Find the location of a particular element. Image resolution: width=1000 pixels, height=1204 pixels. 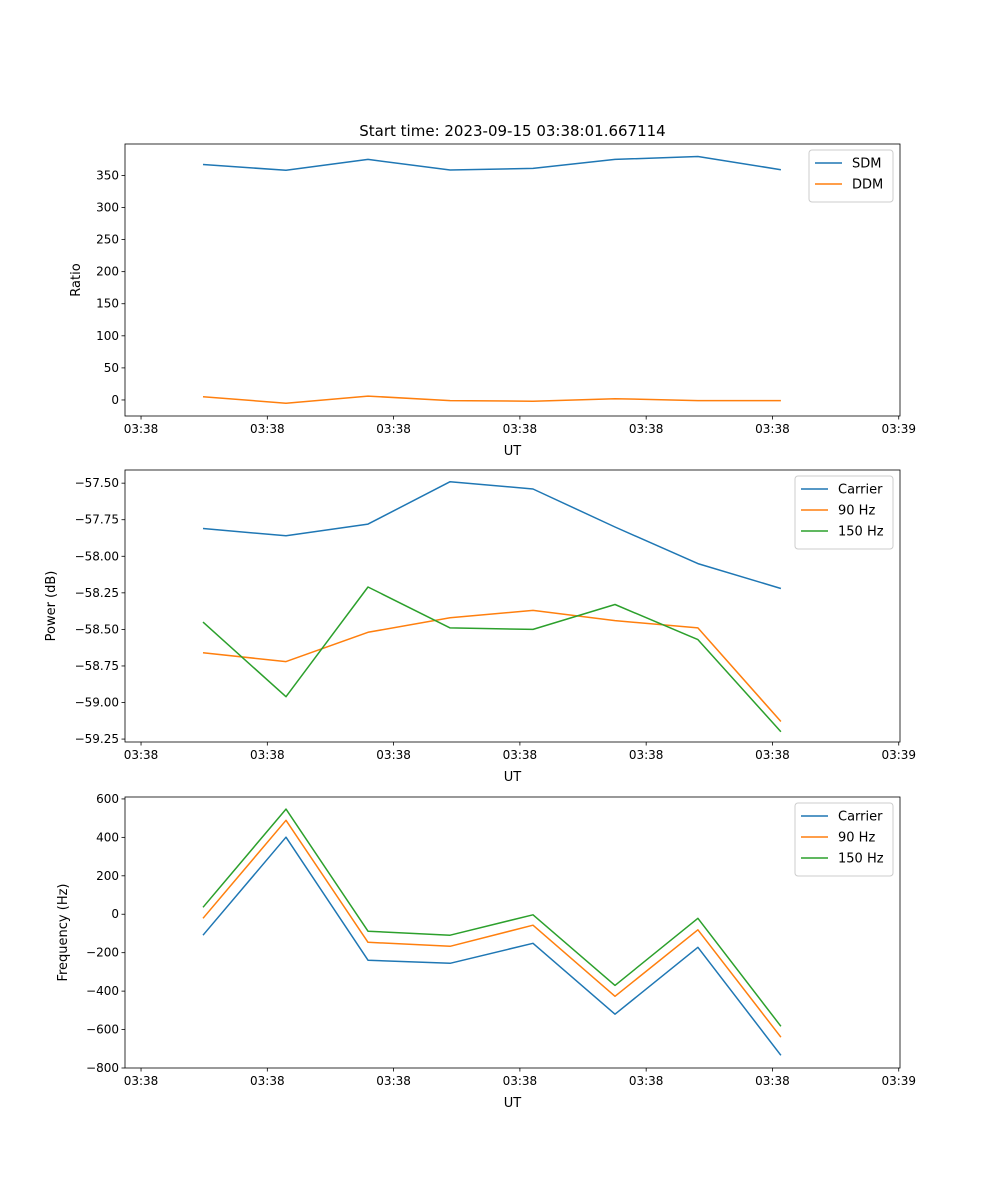

y-tick-label: −200 is located at coordinates (102, 953).